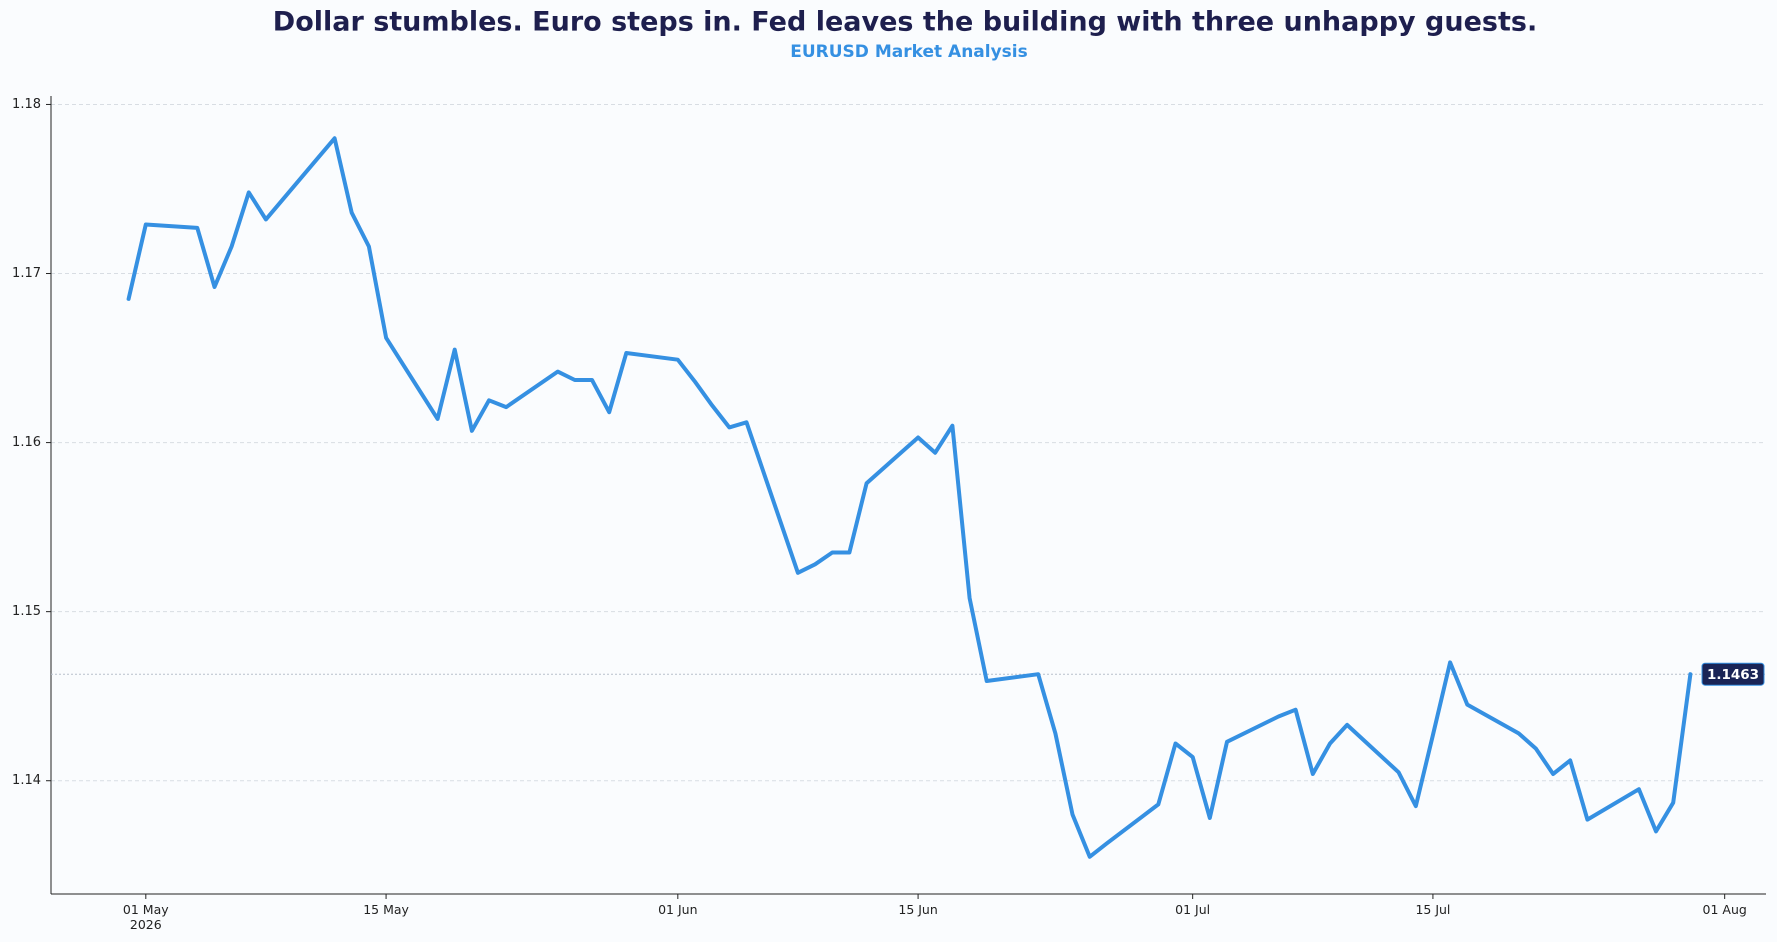  I want to click on x-tick-label: 01 Jul, so click(1193, 909).